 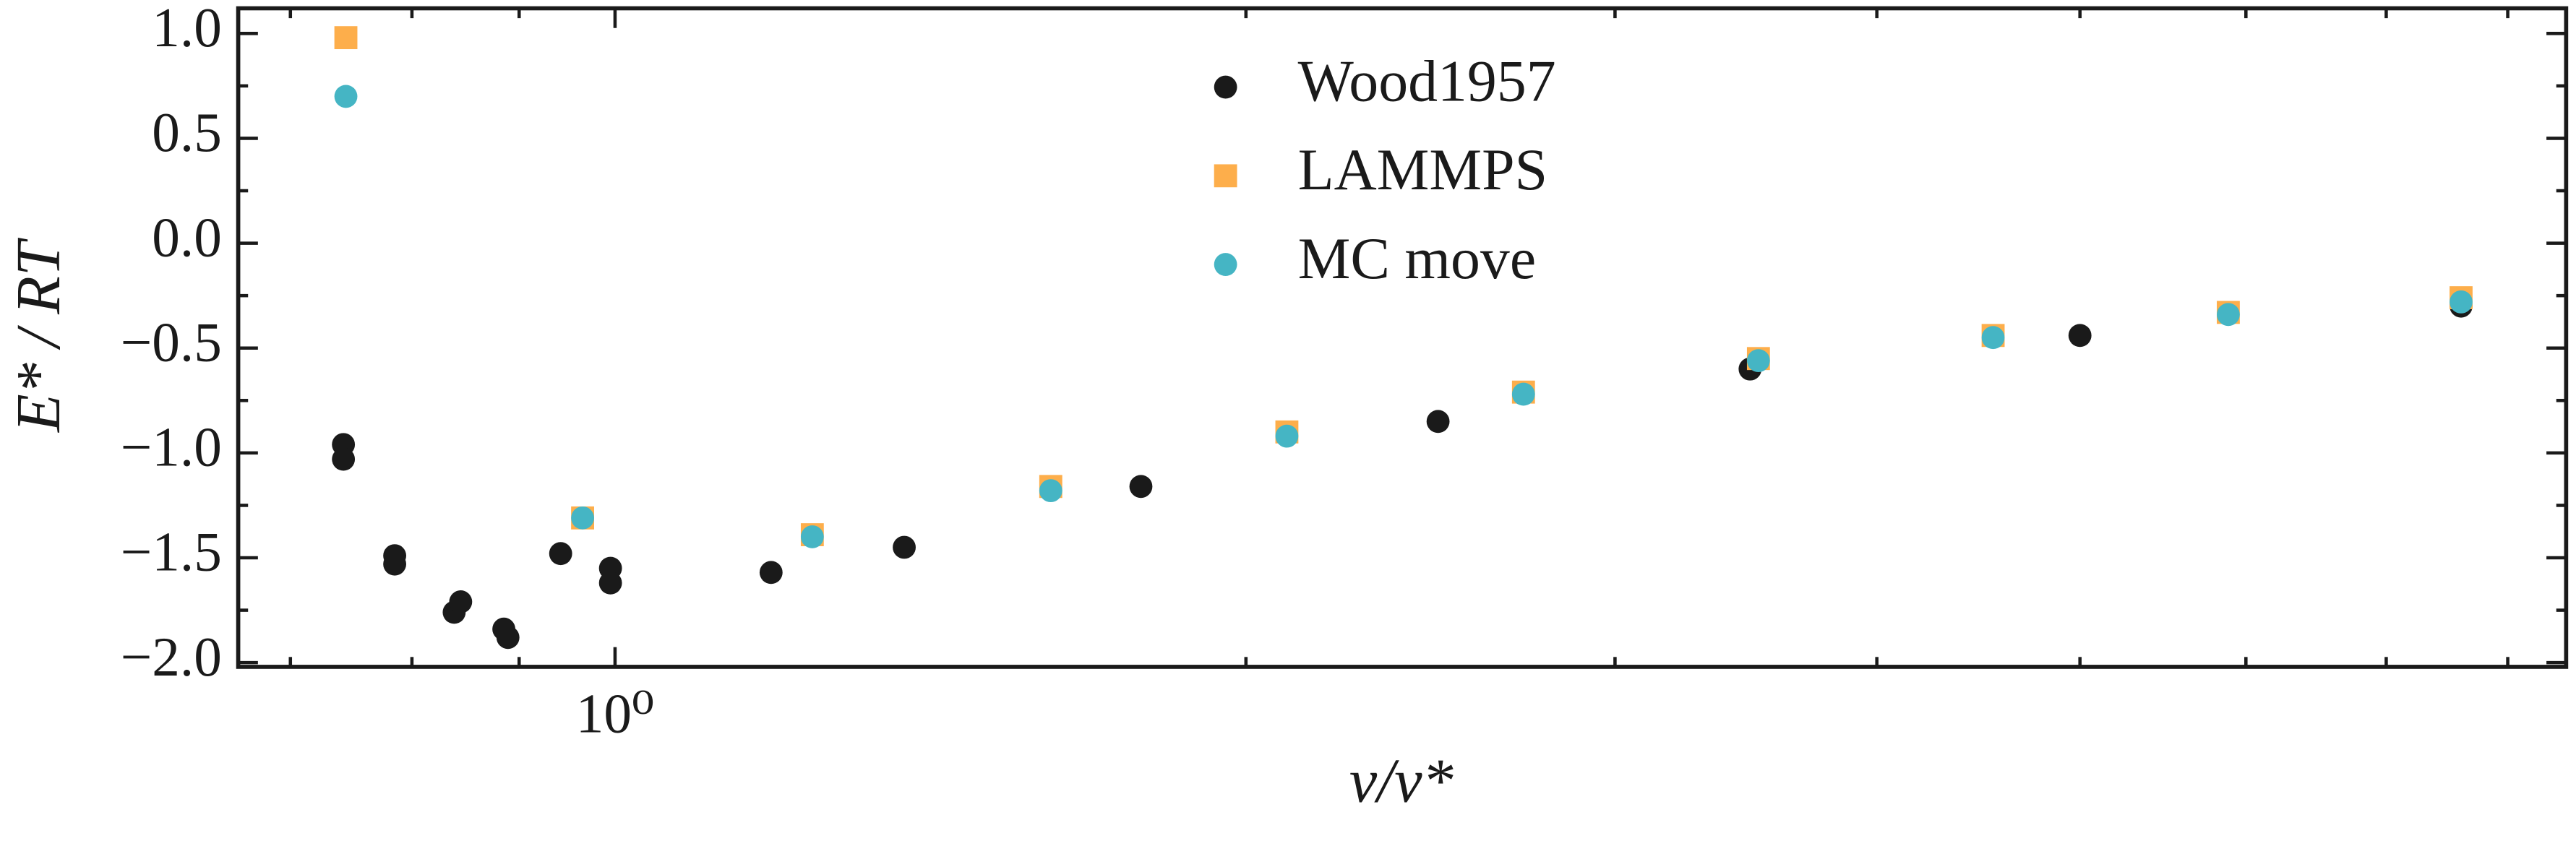 I want to click on y-tick-label: −0.5, so click(x=172, y=342).